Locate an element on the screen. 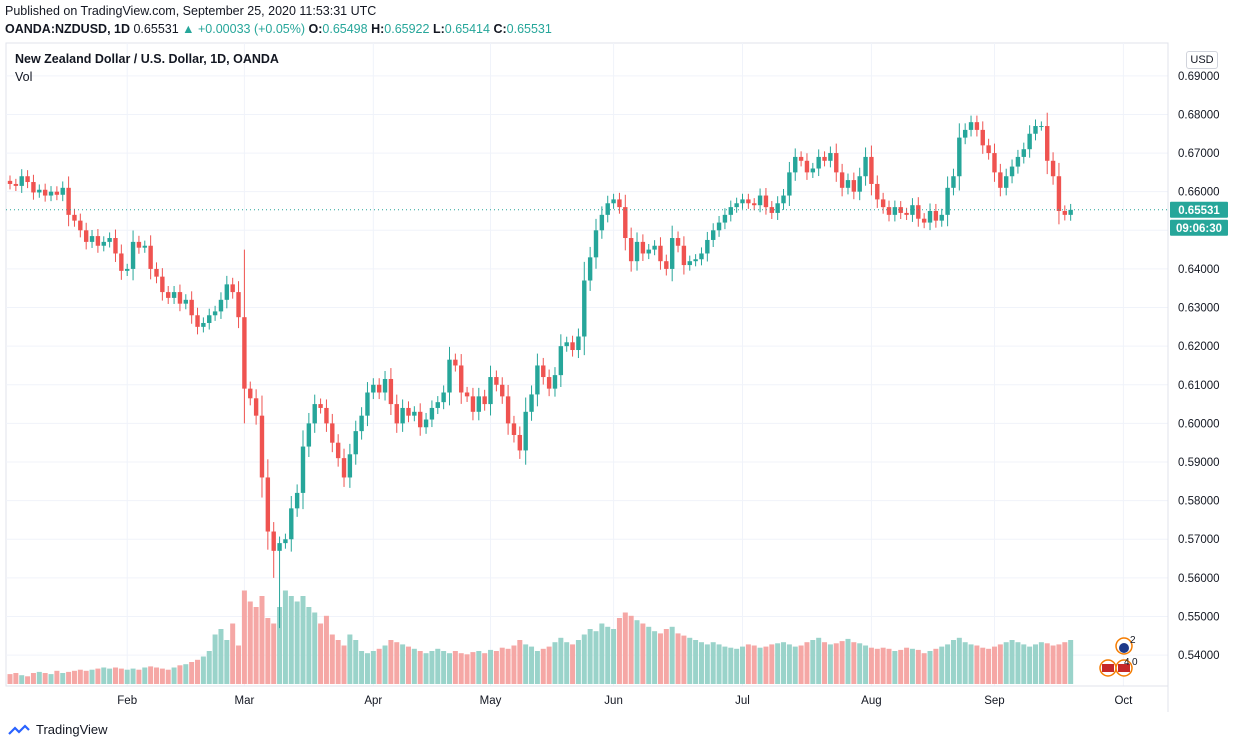  currency-button: USD is located at coordinates (1202, 60).